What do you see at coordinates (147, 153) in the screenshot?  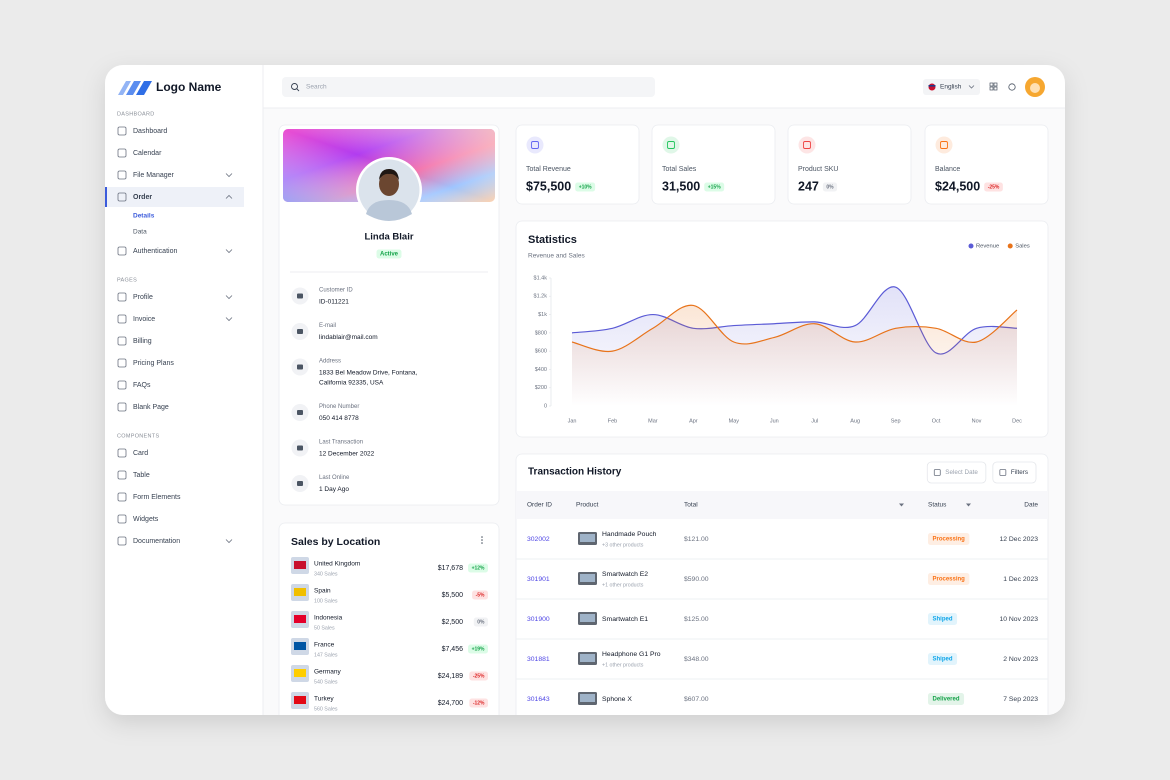 I see `menu-item: Calendar` at bounding box center [147, 153].